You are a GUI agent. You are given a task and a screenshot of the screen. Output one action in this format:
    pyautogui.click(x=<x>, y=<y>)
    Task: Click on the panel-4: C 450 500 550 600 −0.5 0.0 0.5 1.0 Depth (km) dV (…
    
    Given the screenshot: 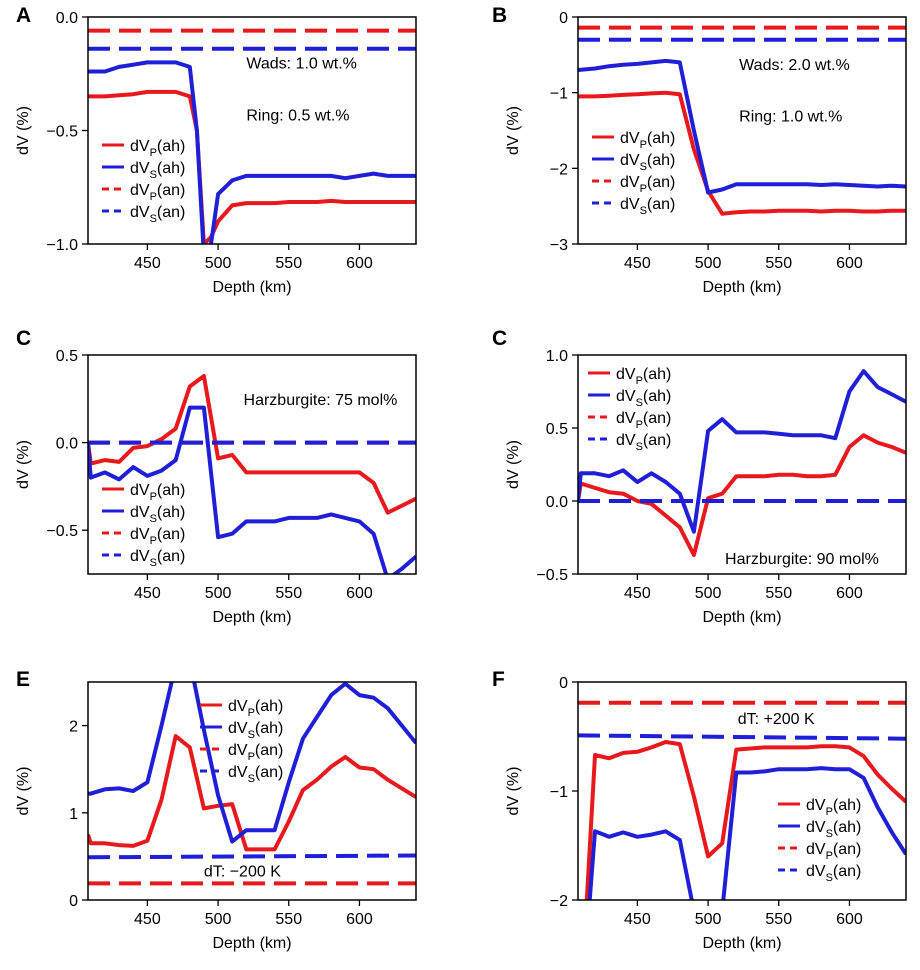 What is the action you would take?
    pyautogui.click(x=699, y=476)
    